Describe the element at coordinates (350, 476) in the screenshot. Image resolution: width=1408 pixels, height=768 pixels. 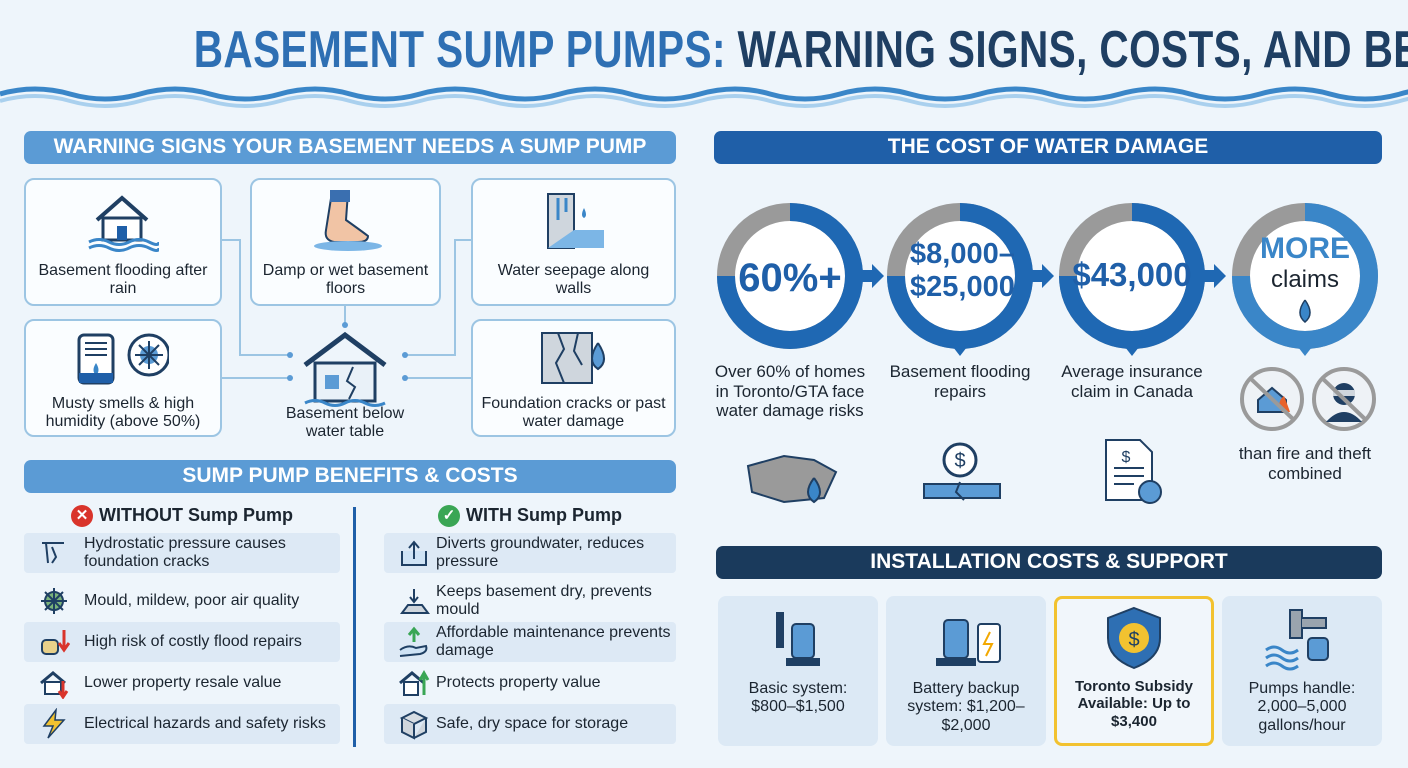
I see `section-heading: SUMP PUMP BENEFITS & COSTS` at that location.